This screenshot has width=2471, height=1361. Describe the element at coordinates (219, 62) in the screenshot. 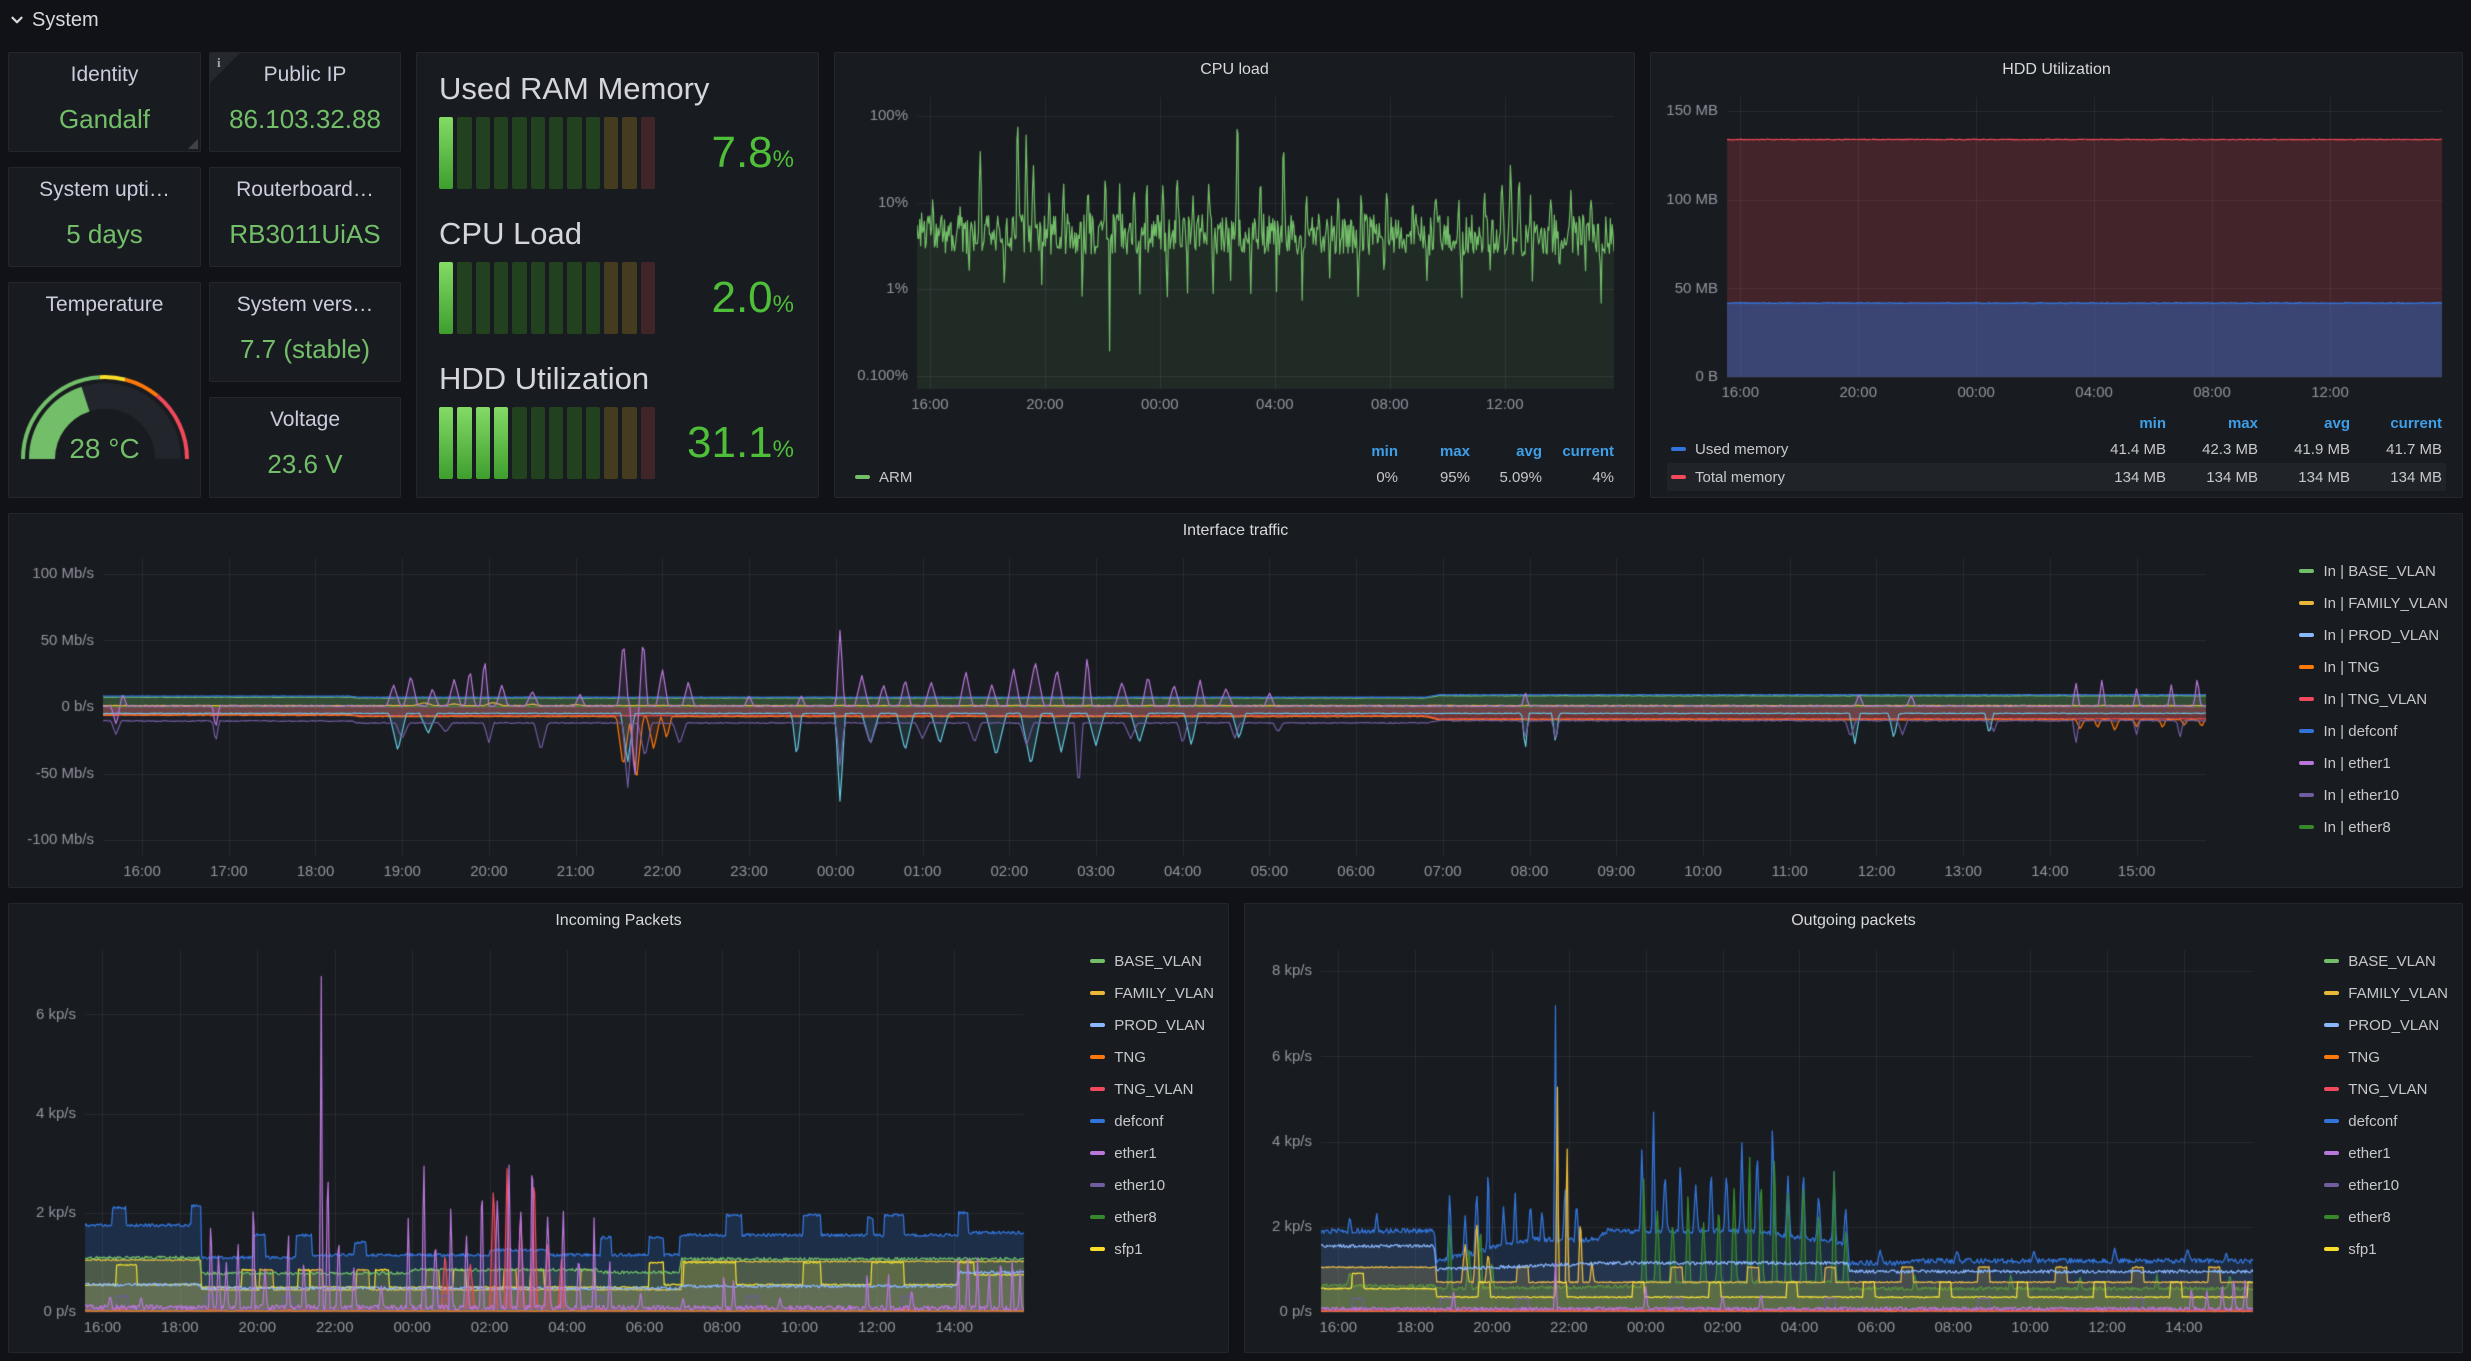

I see `info-icon: i` at that location.